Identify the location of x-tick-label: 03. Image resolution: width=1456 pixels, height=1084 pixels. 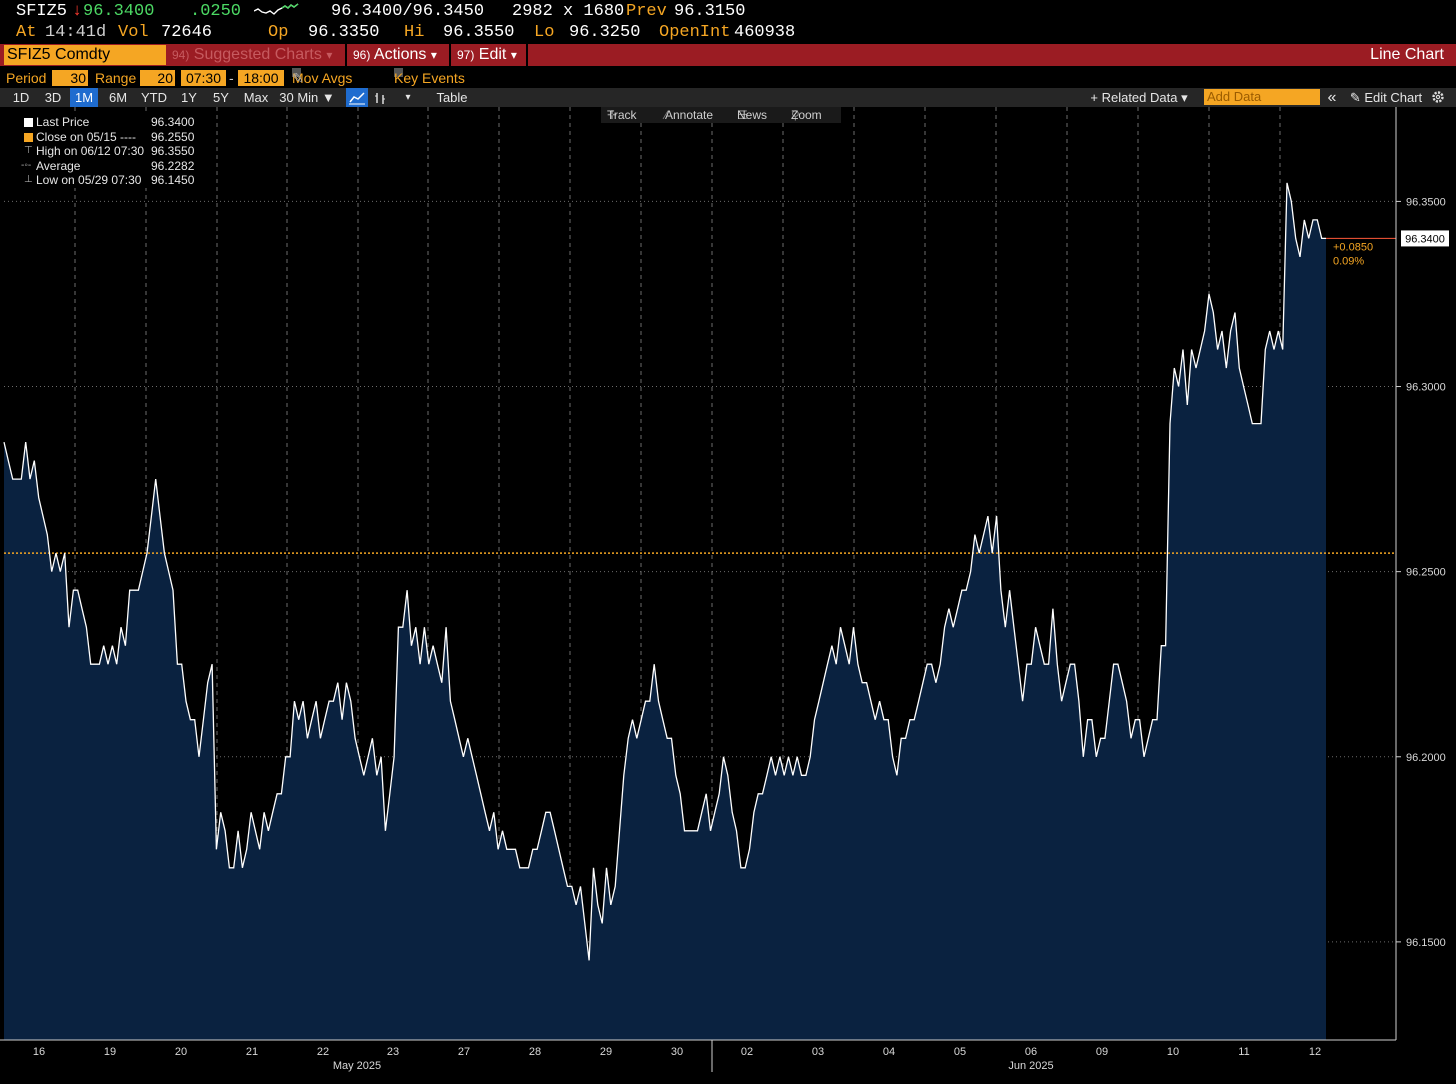
(818, 1052).